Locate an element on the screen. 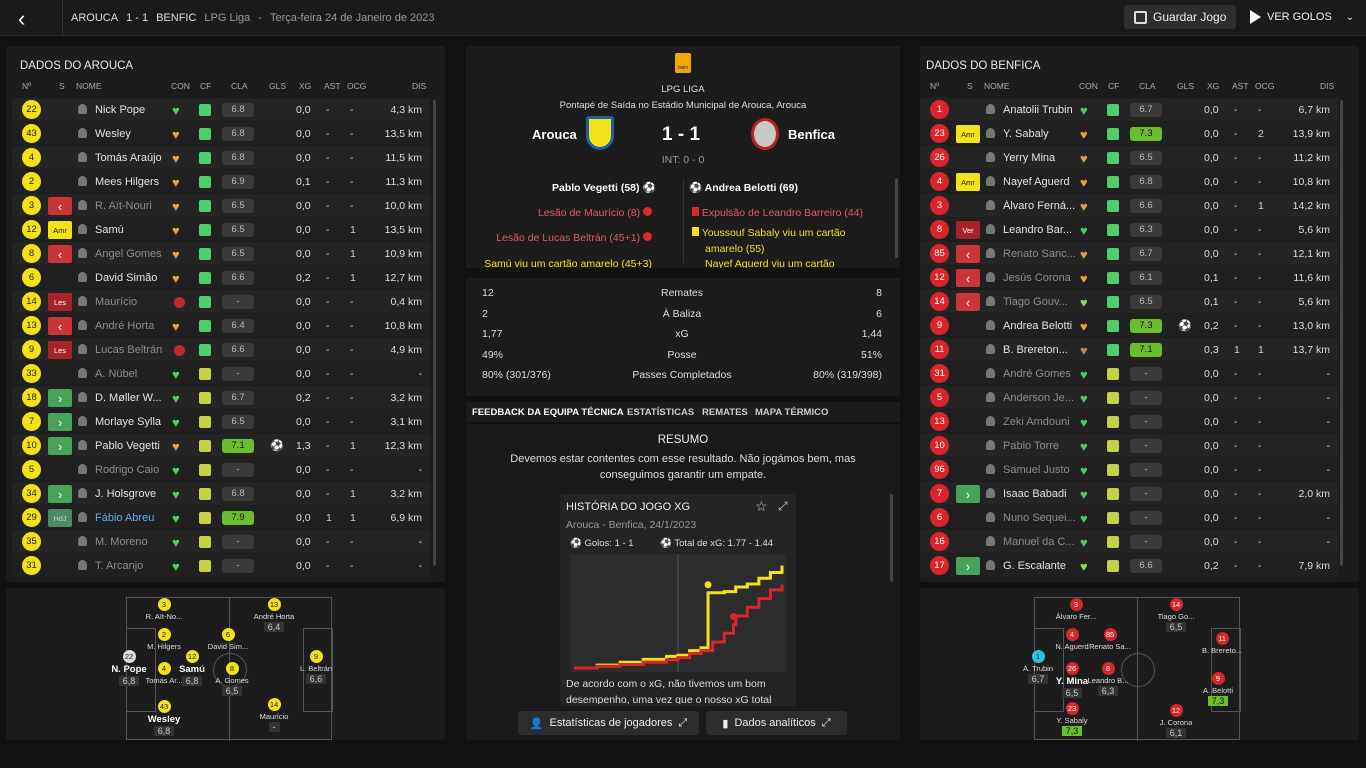 This screenshot has height=768, width=1366. tab-shots: REMATES is located at coordinates (725, 412).